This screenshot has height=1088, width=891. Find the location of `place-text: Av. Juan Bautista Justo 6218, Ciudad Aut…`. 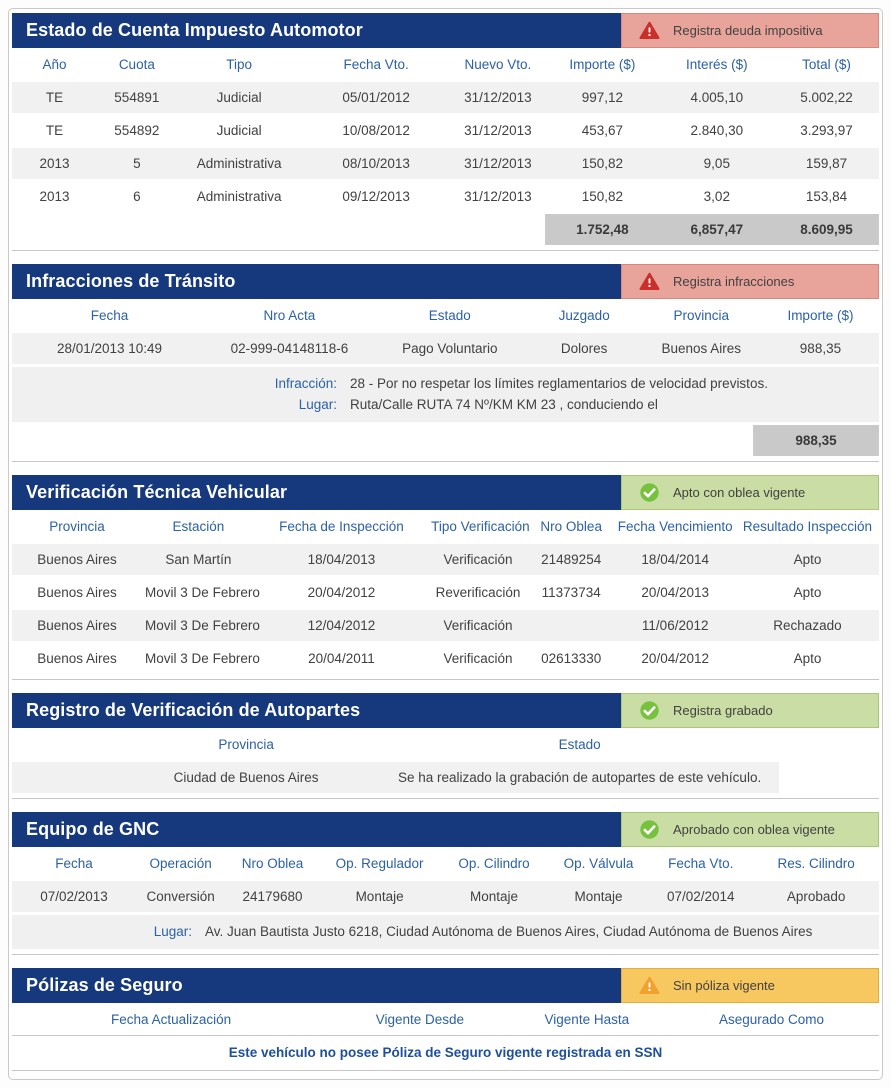

place-text: Av. Juan Bautista Justo 6218, Ciudad Aut… is located at coordinates (509, 931).